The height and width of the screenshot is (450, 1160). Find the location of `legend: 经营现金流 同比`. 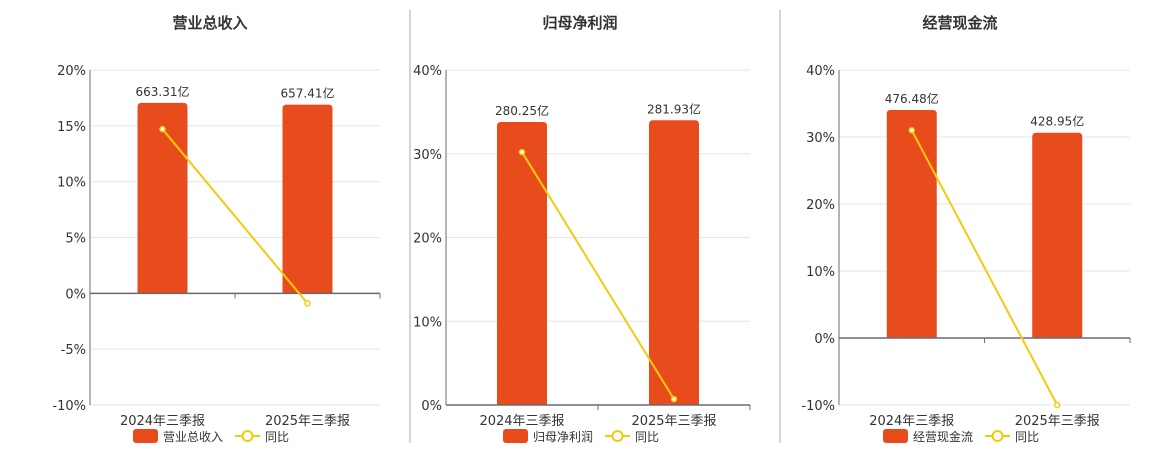

legend: 经营现金流 同比 is located at coordinates (961, 436).